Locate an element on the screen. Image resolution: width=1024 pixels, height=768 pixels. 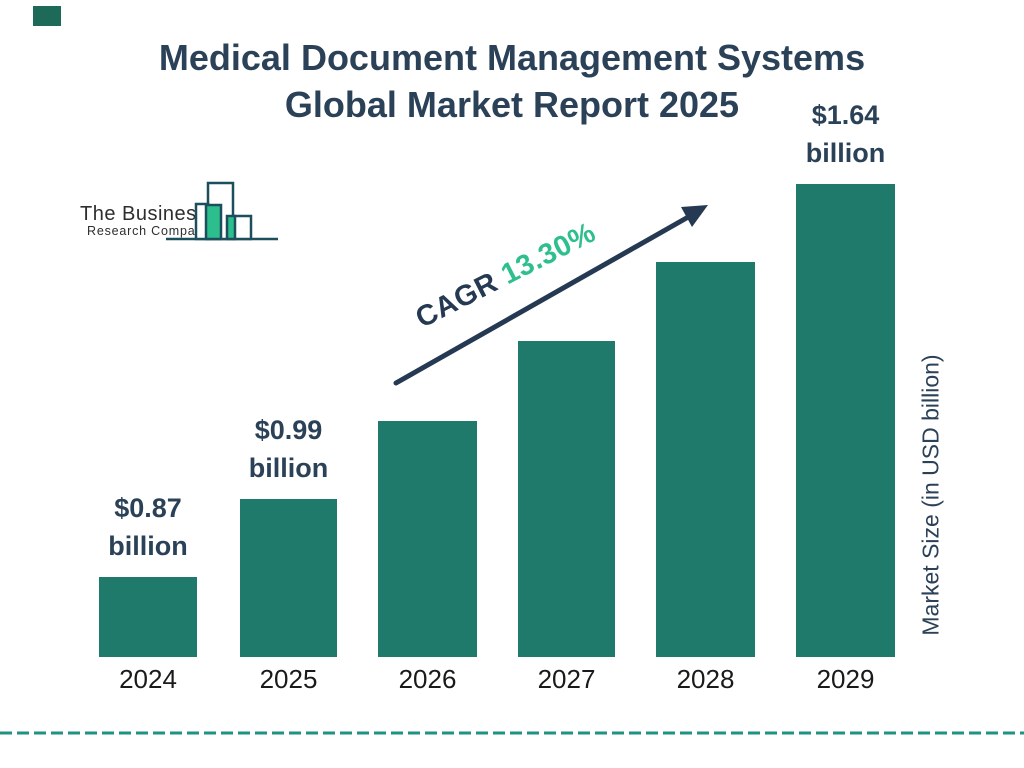
value-label-amount: $0.99 is located at coordinates (288, 430).